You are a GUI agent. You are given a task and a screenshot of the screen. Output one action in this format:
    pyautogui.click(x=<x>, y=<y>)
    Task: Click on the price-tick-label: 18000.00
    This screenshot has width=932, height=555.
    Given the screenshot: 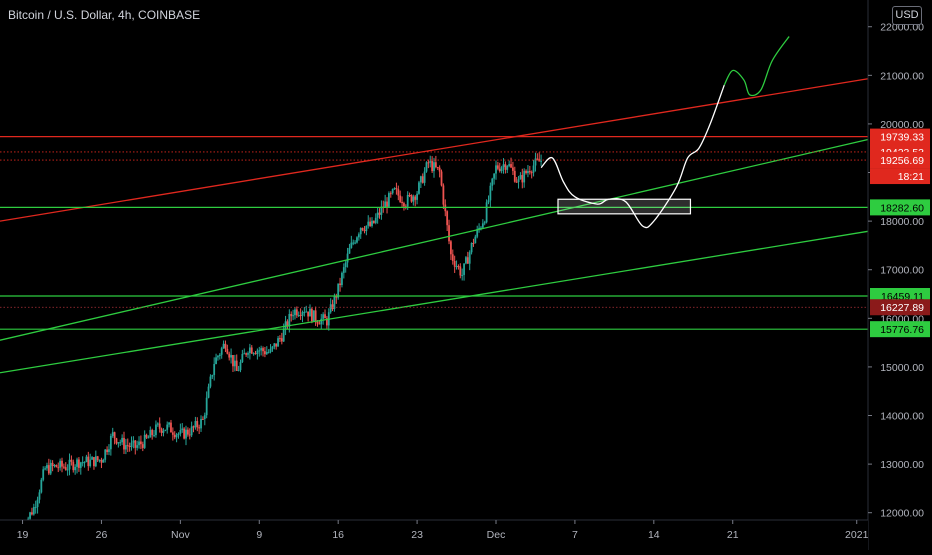 What is the action you would take?
    pyautogui.click(x=902, y=222)
    